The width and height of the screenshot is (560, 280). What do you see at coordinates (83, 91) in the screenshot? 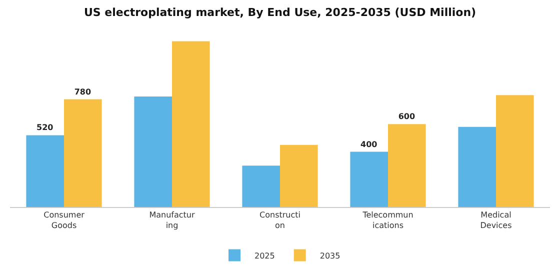
I see `data-label: 780` at bounding box center [83, 91].